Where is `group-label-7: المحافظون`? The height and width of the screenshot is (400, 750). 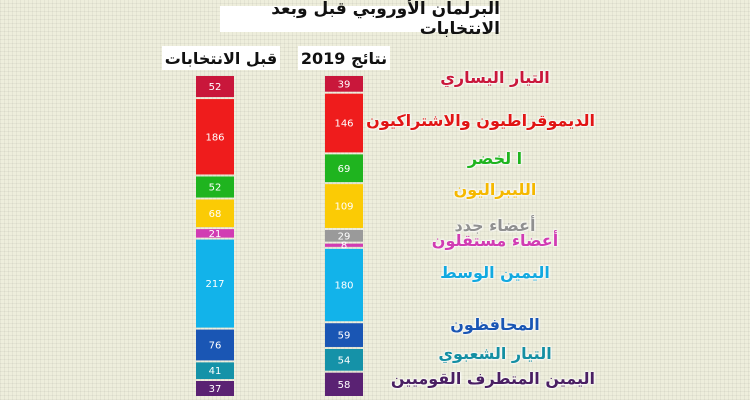
group-label-7: المحافظون is located at coordinates (495, 324).